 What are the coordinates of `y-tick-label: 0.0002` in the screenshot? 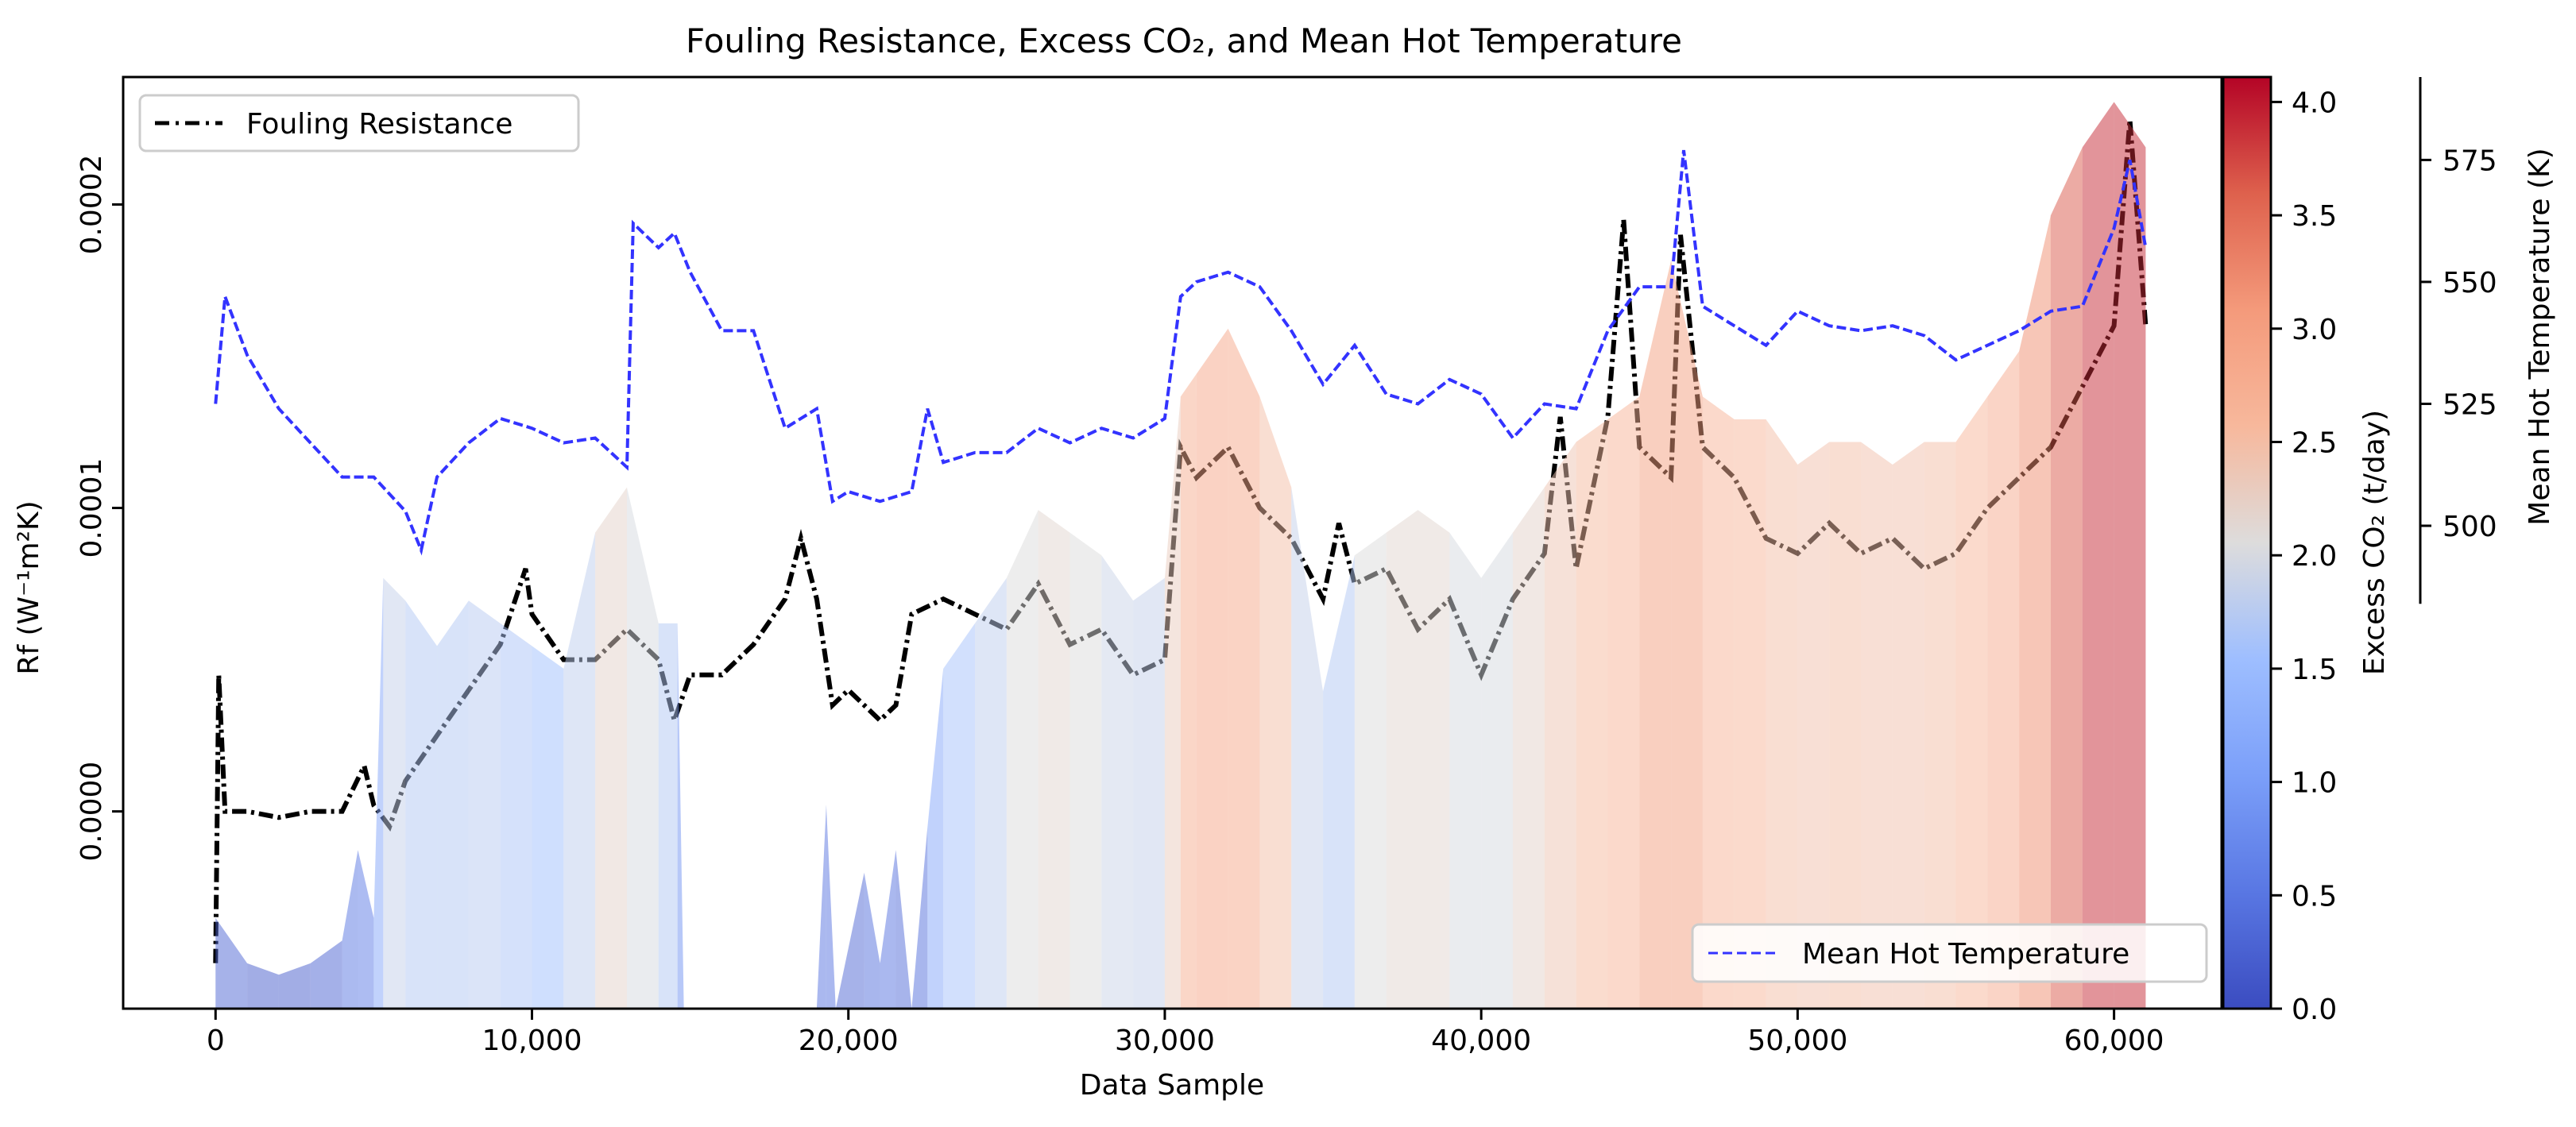 It's located at (91, 204).